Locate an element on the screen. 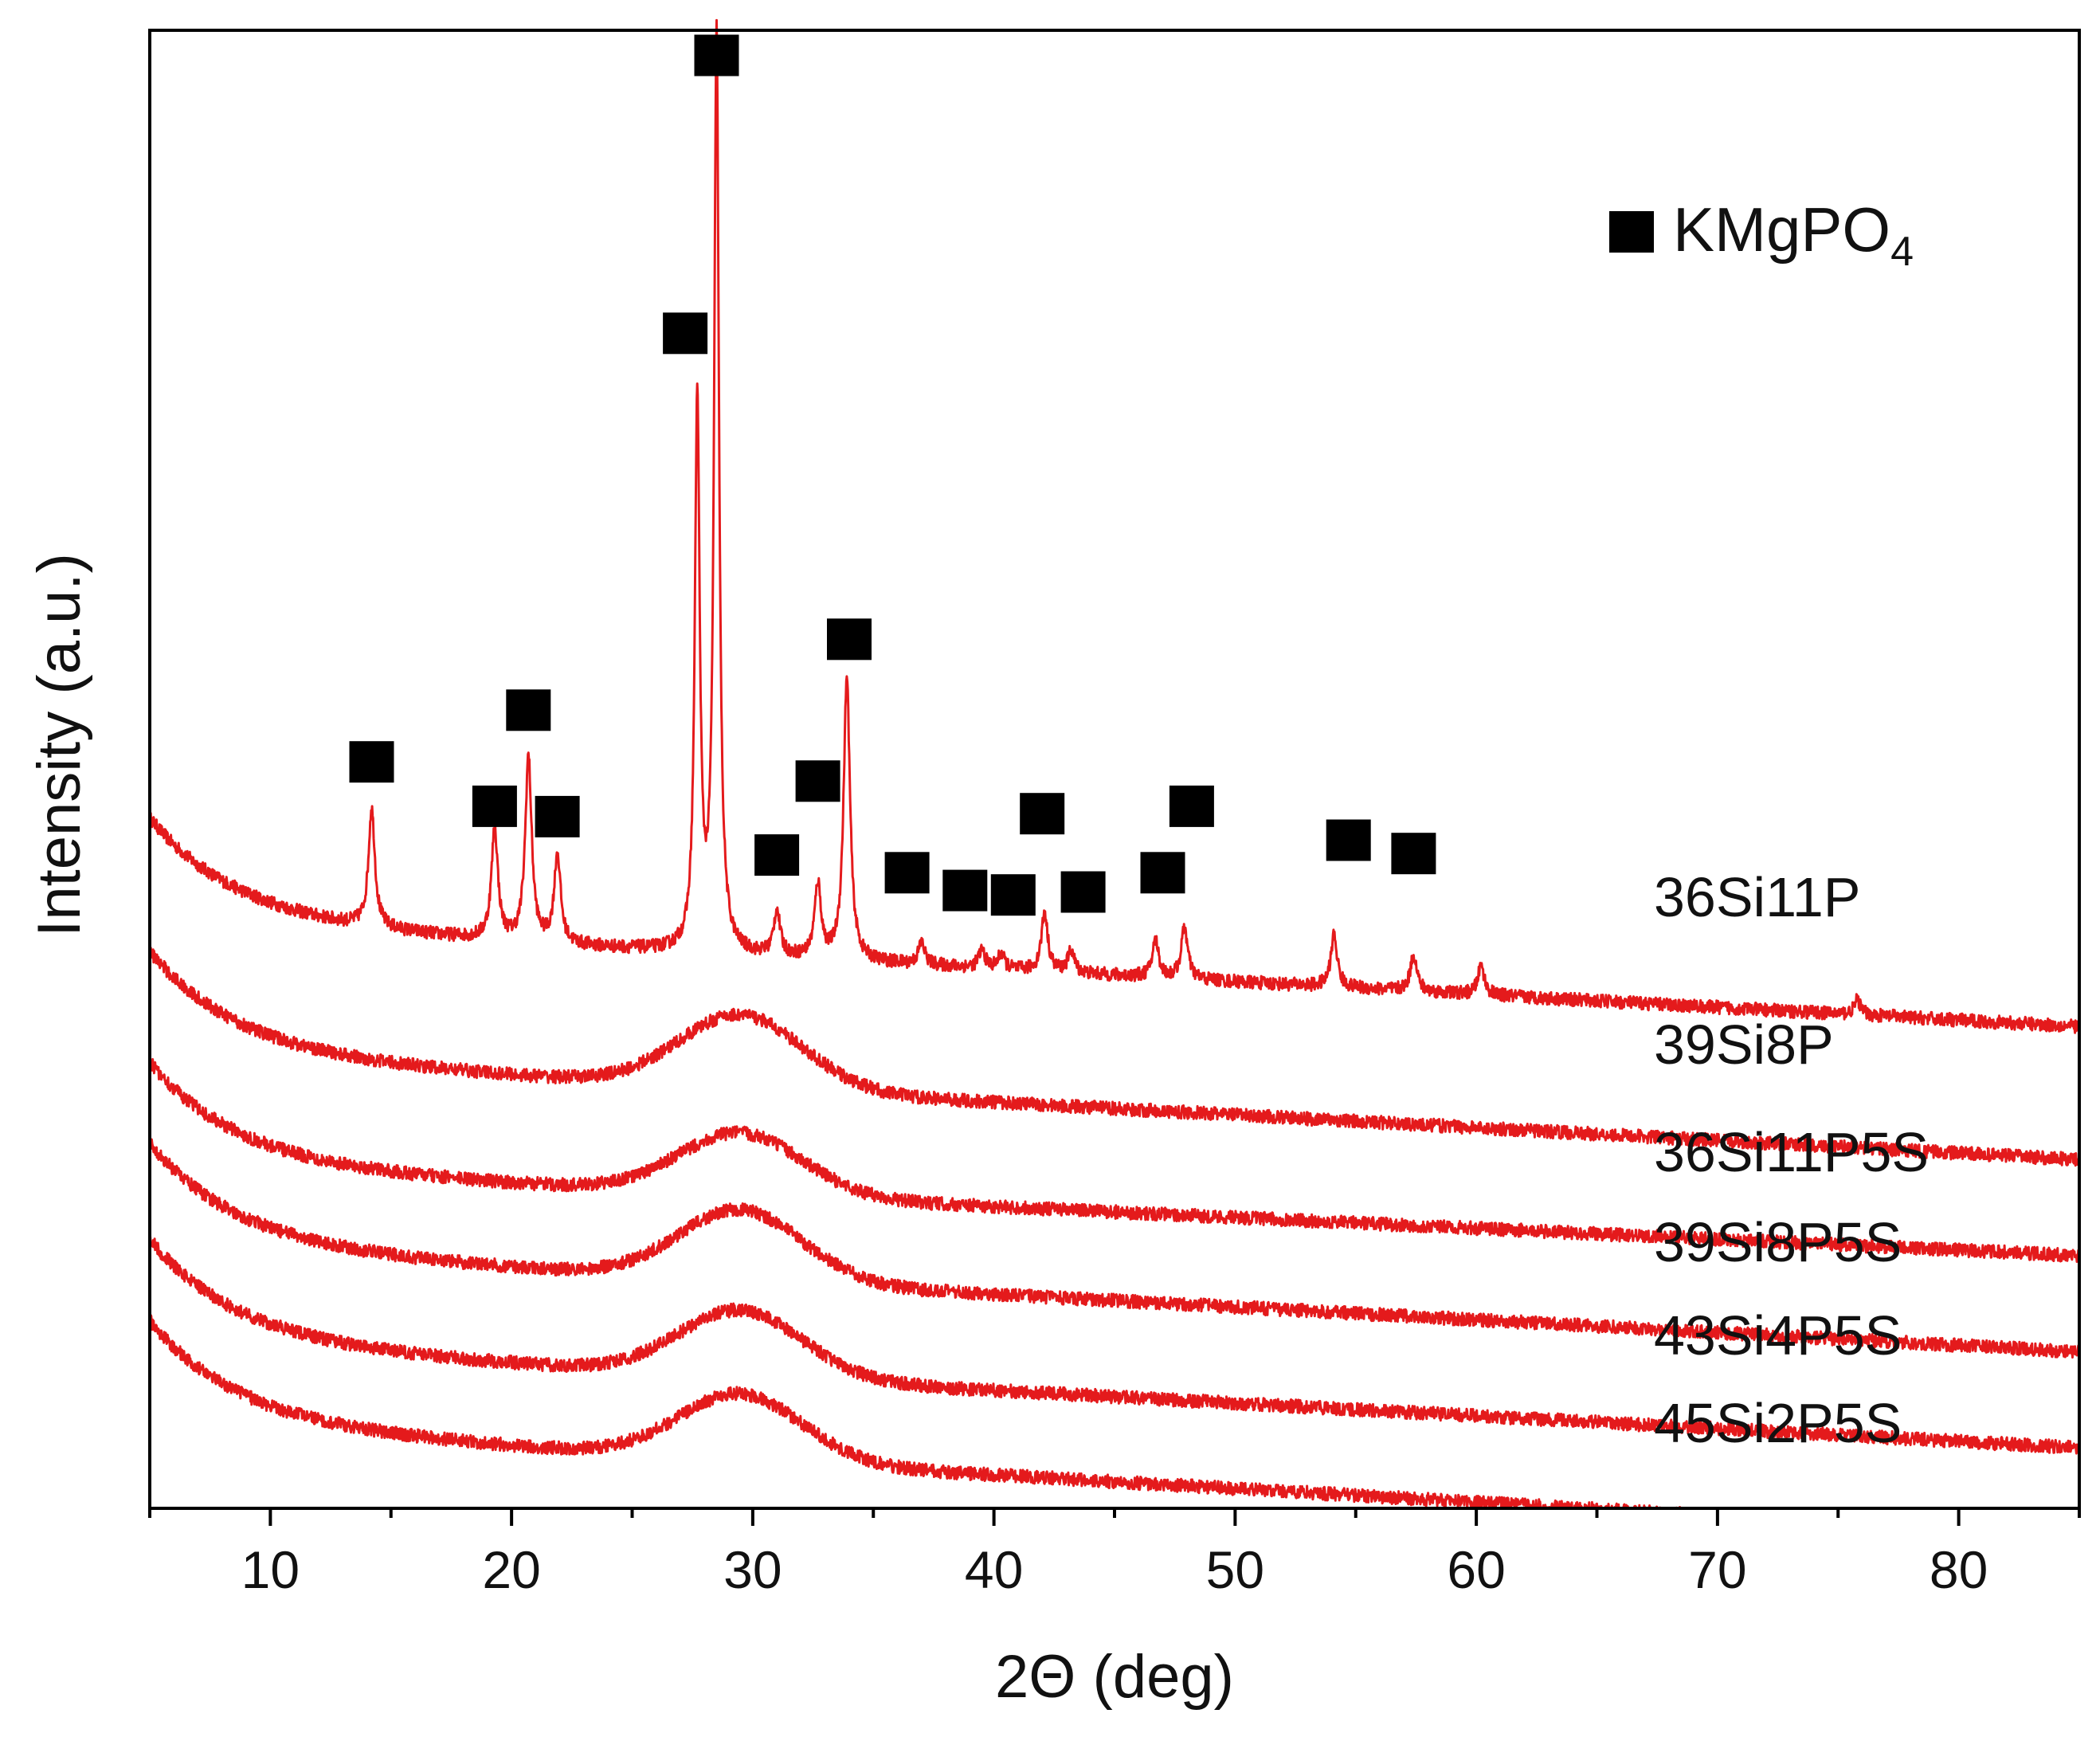 Image resolution: width=2100 pixels, height=1737 pixels. series-label-39Si8P: 39Si8P is located at coordinates (1744, 1045).